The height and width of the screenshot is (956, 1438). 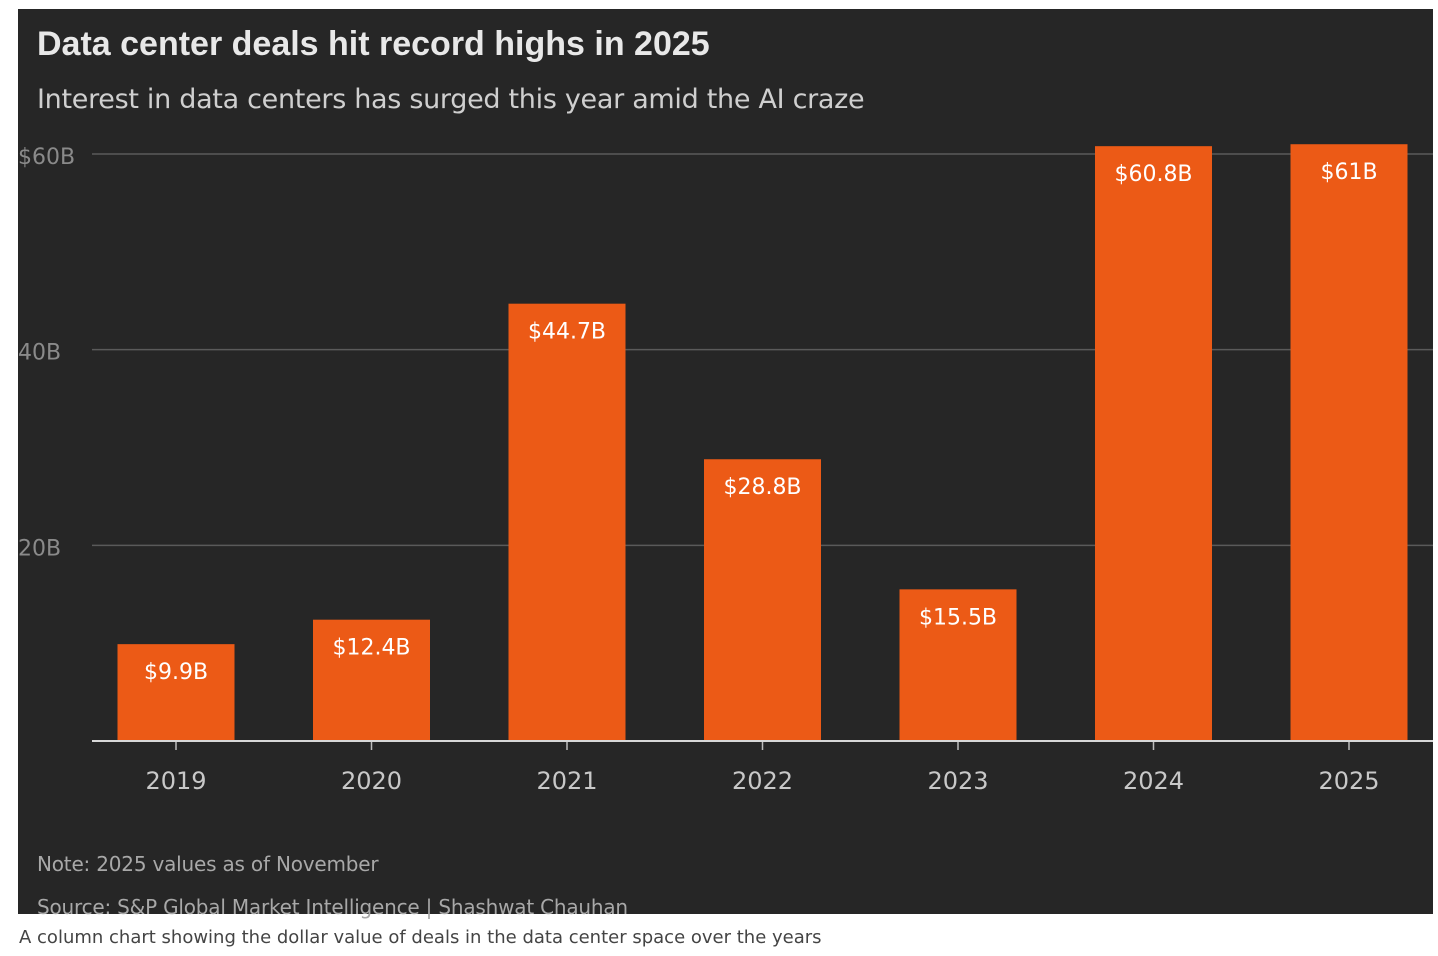 What do you see at coordinates (1349, 442) in the screenshot?
I see `bar-2025` at bounding box center [1349, 442].